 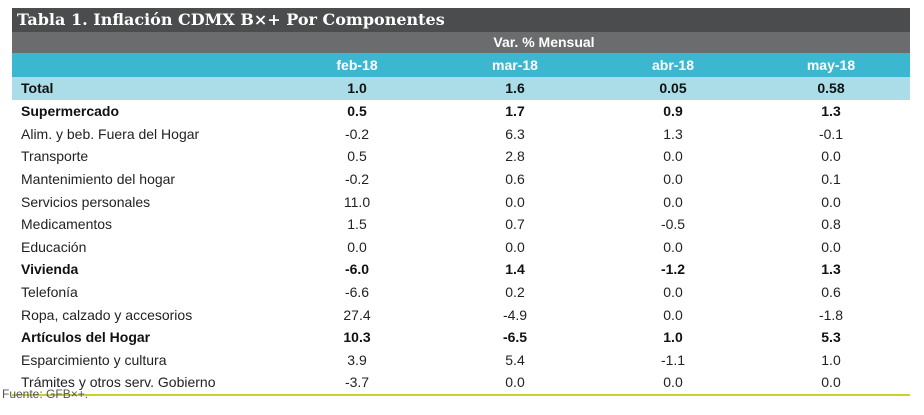 What do you see at coordinates (357, 314) in the screenshot?
I see `cell-value: 27.4` at bounding box center [357, 314].